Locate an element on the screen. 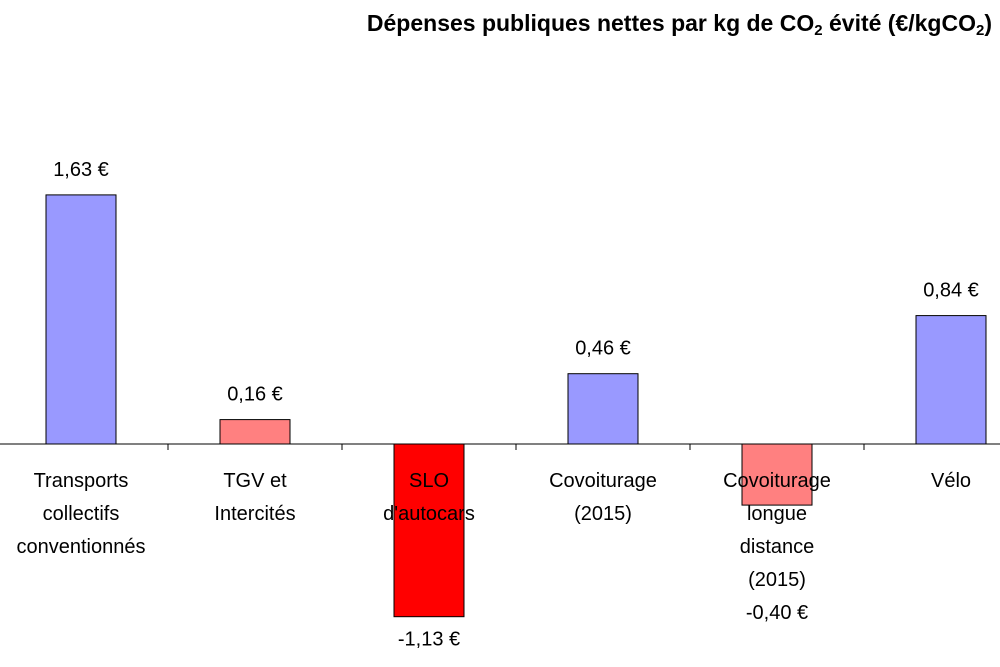 The width and height of the screenshot is (1000, 667). category-label: Covoiturage longue distance (2015) is located at coordinates (777, 530).